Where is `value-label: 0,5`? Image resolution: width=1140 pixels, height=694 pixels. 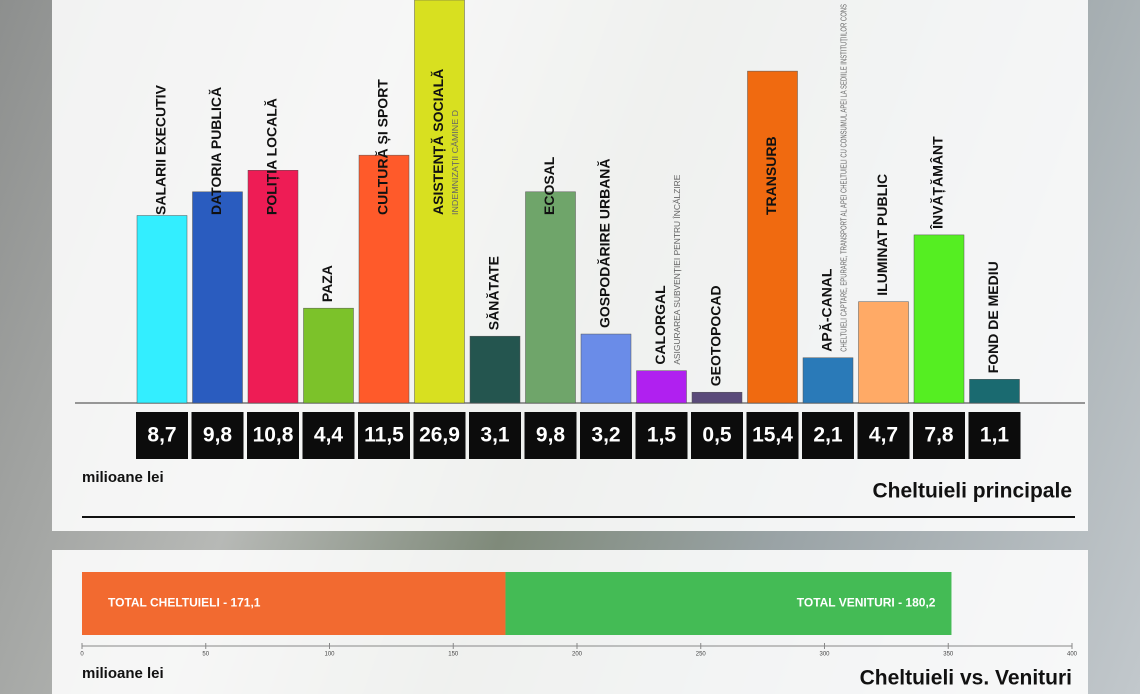 value-label: 0,5 is located at coordinates (717, 435).